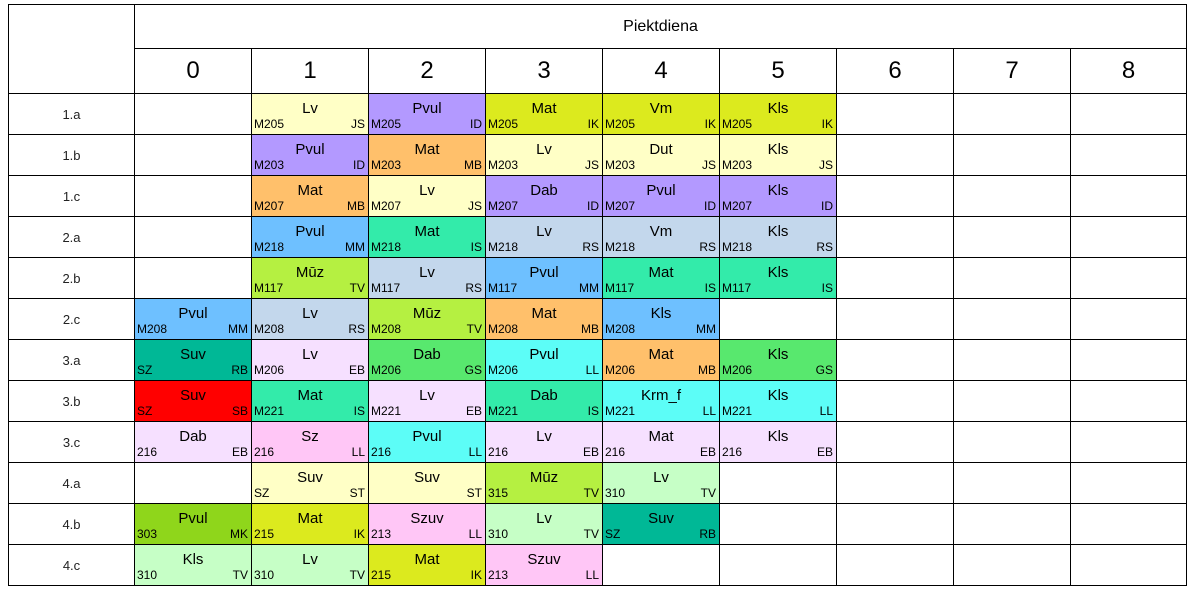 This screenshot has width=1192, height=597. Describe the element at coordinates (427, 114) in the screenshot. I see `lesson-cell: Pvul M205 ID` at that location.